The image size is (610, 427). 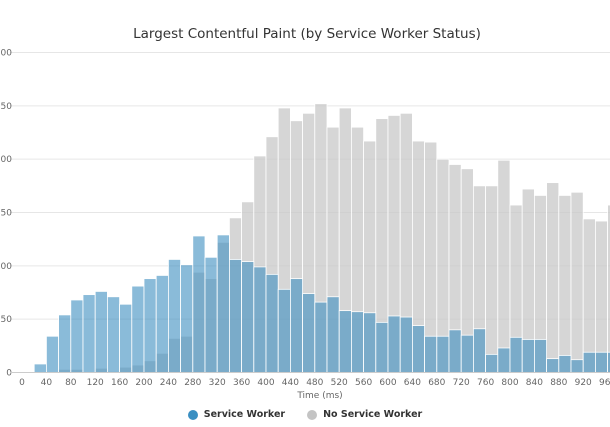 I want to click on y-tick-label: 300, so click(x=6, y=54).